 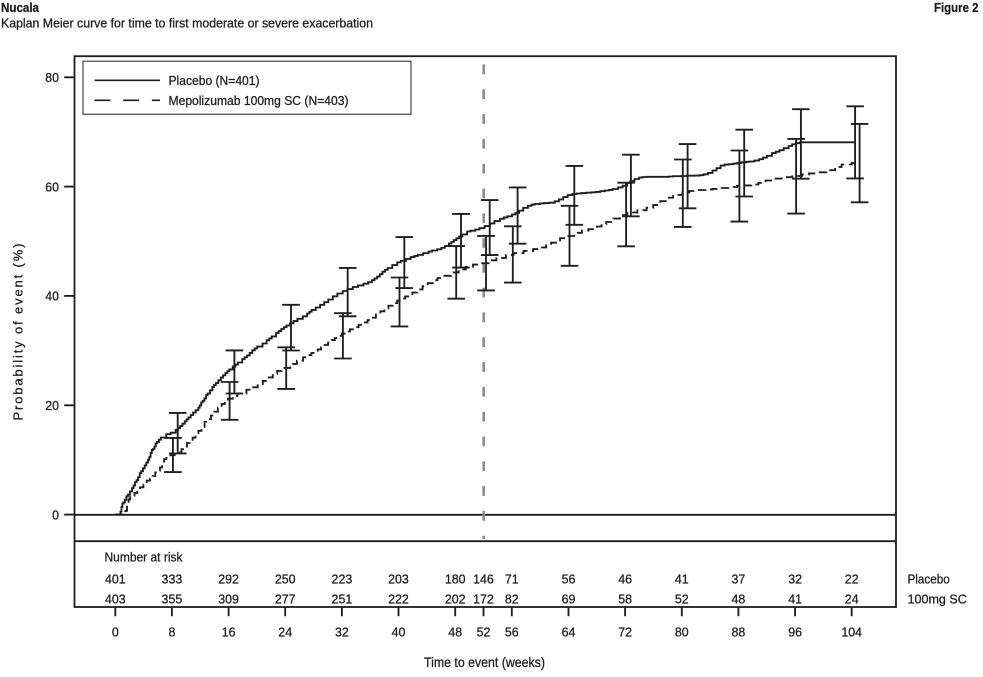 I want to click on svg-text: 64, so click(x=569, y=632).